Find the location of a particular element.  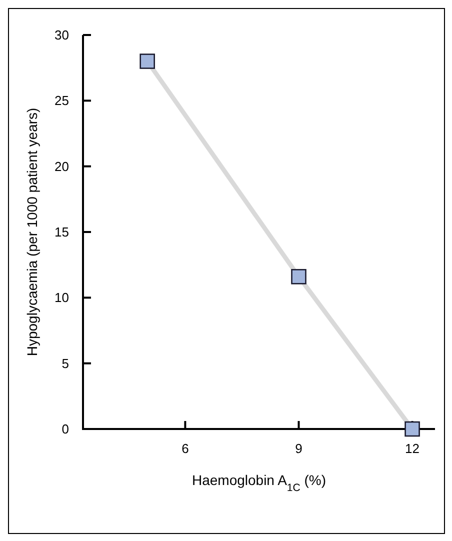

y-tick-label: 10 is located at coordinates (61, 298).